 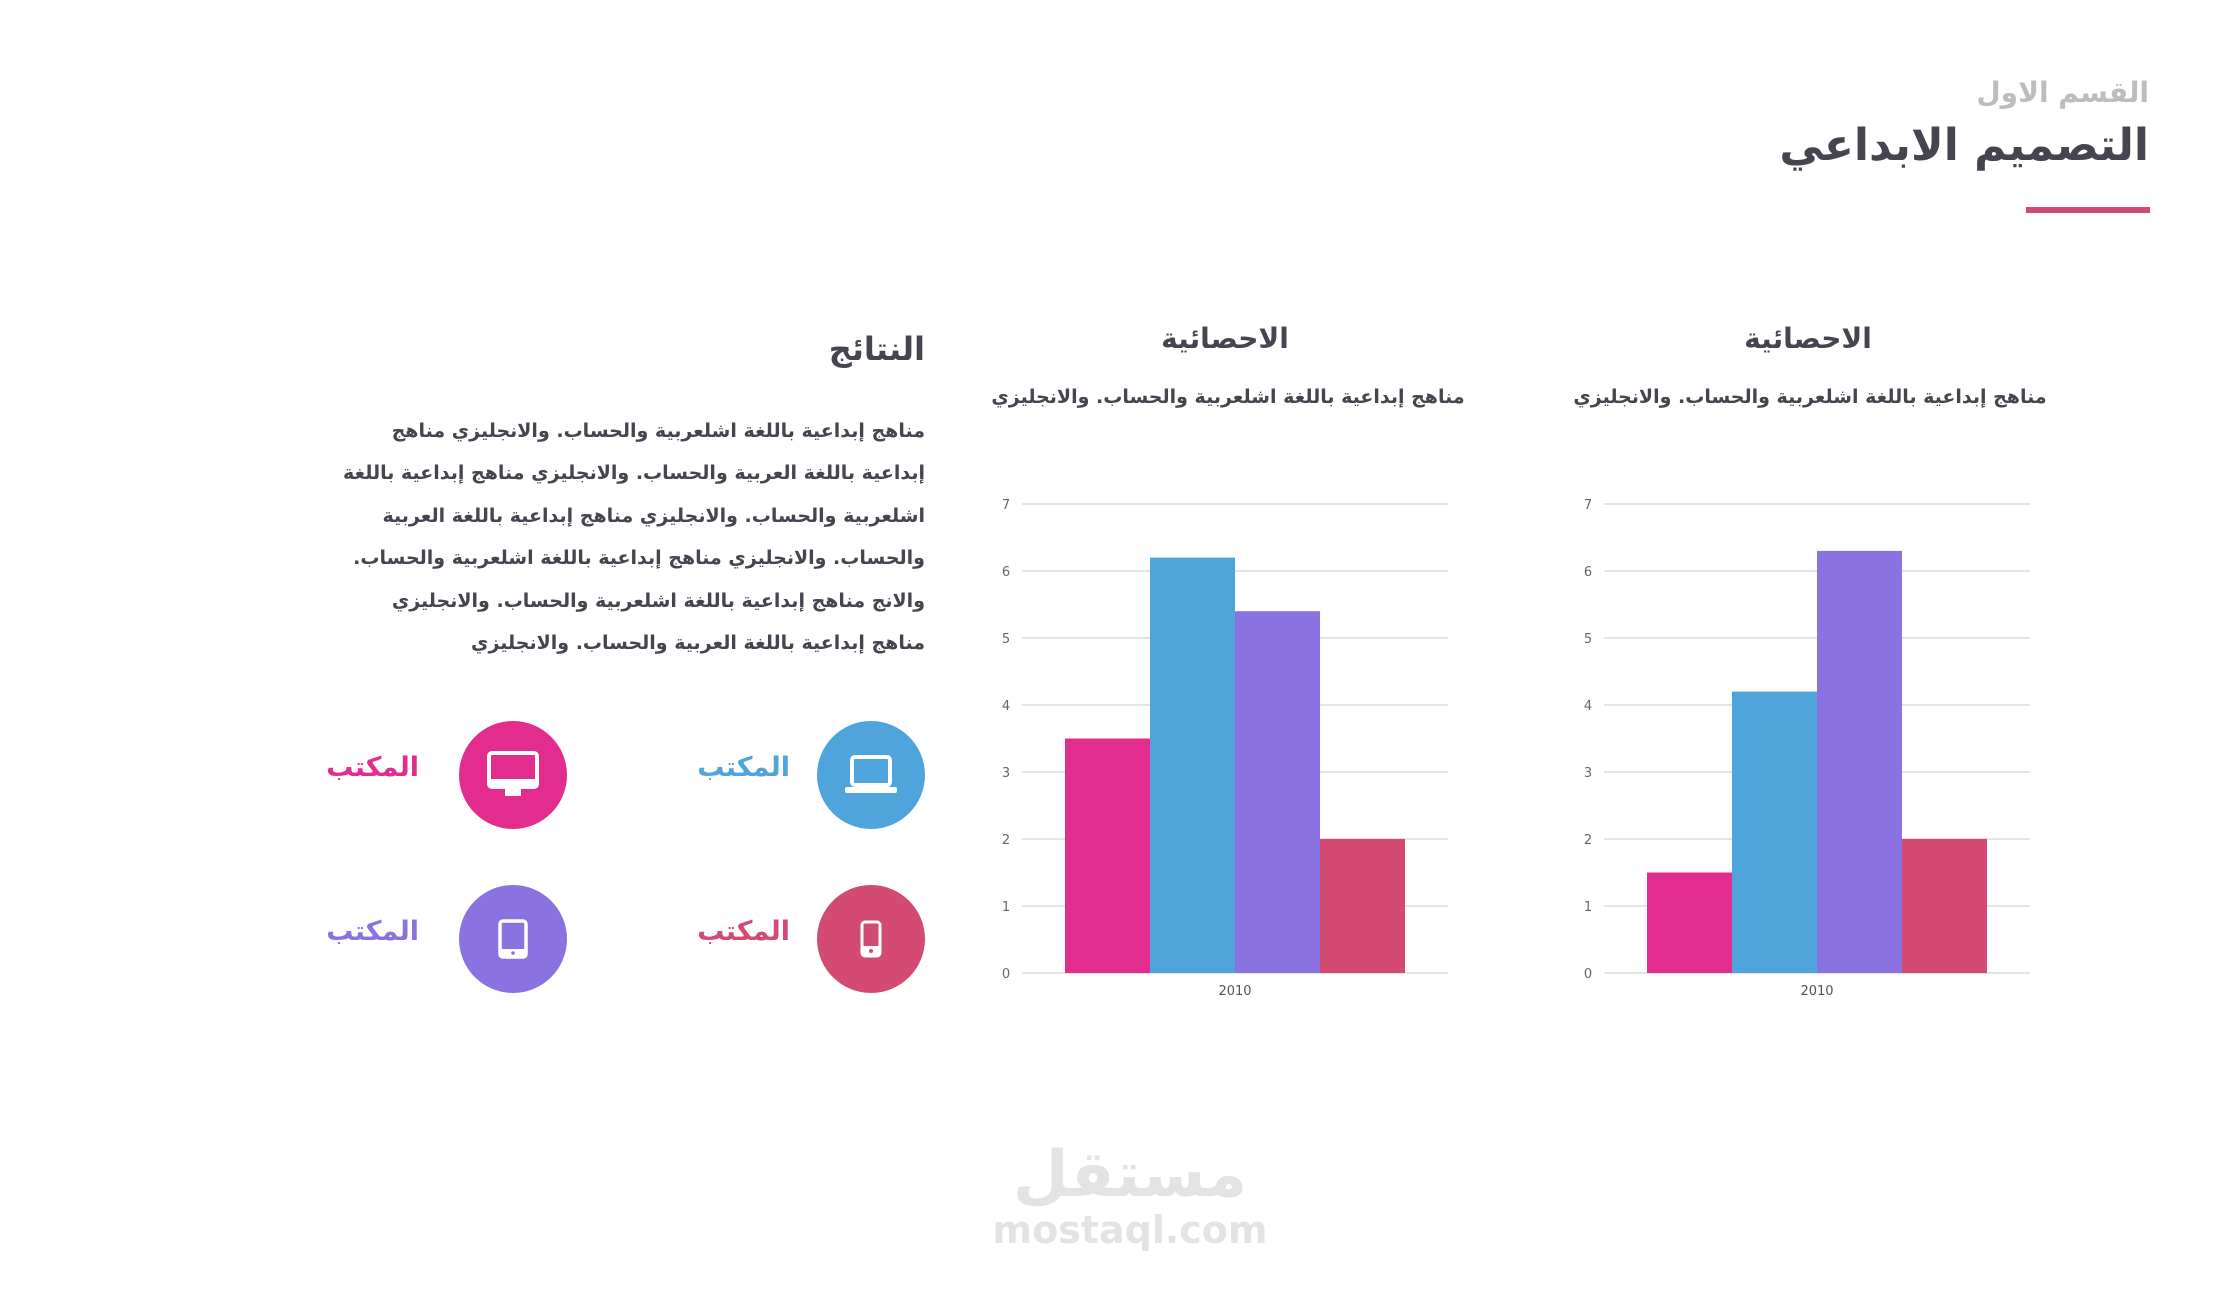 I want to click on feature-label-laptop: المكتب, so click(x=743, y=767).